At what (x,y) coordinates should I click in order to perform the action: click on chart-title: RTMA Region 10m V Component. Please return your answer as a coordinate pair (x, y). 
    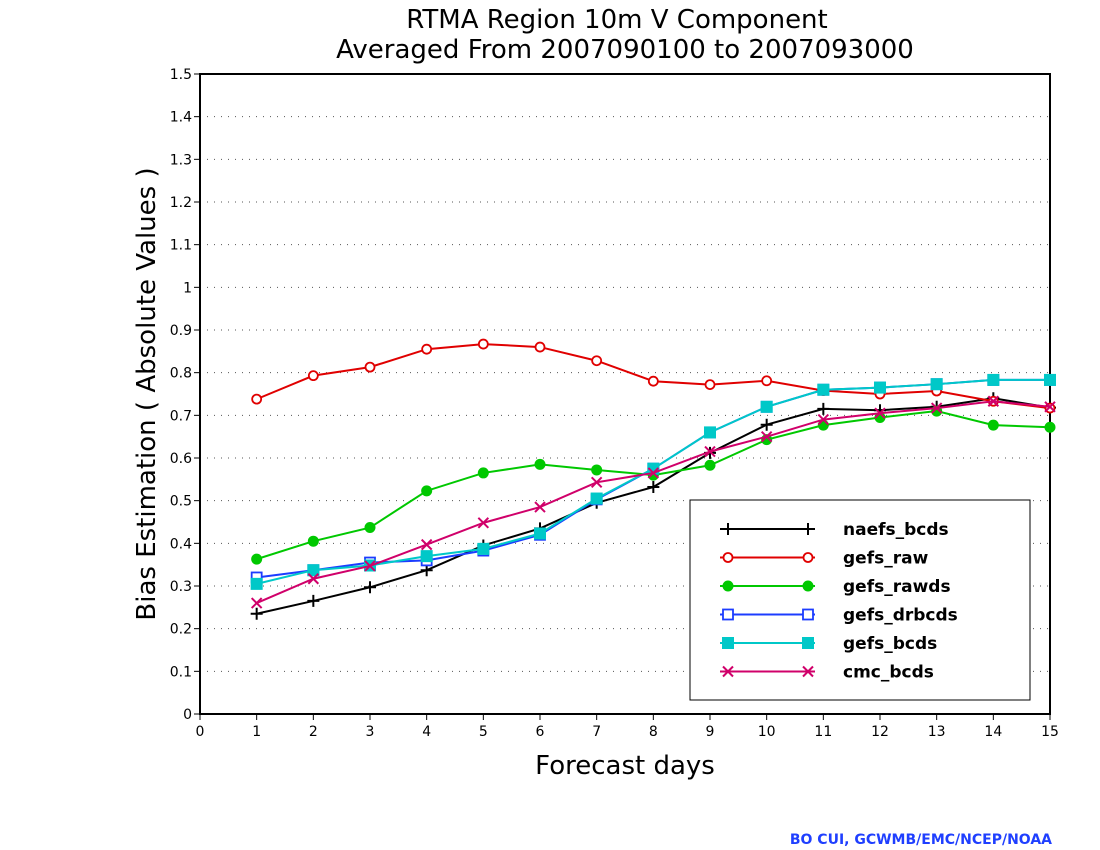
    Looking at the image, I should click on (616, 20).